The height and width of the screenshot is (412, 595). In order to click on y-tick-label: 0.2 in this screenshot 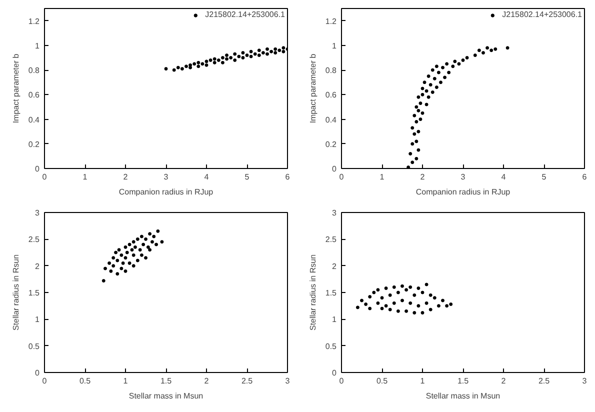, I will do `click(331, 144)`.